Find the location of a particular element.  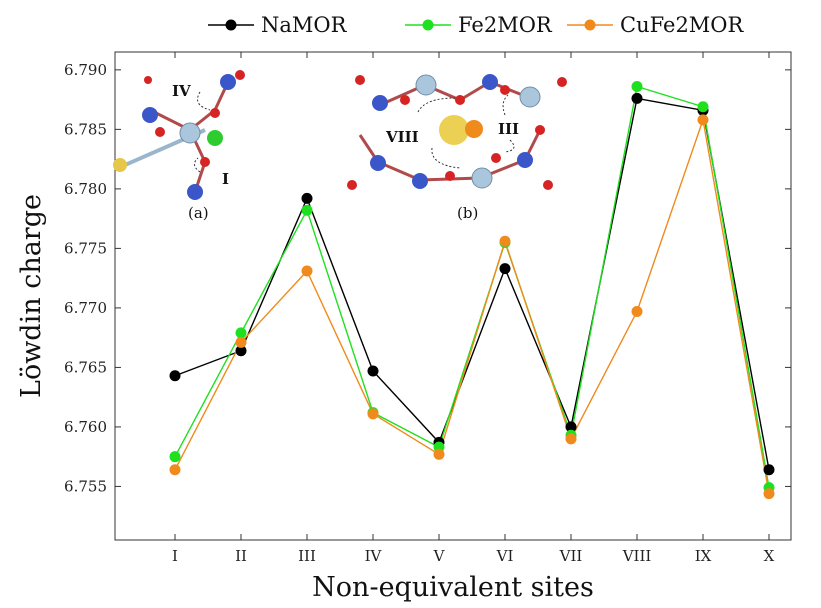

legend-label: Fe2MOR is located at coordinates (505, 25).